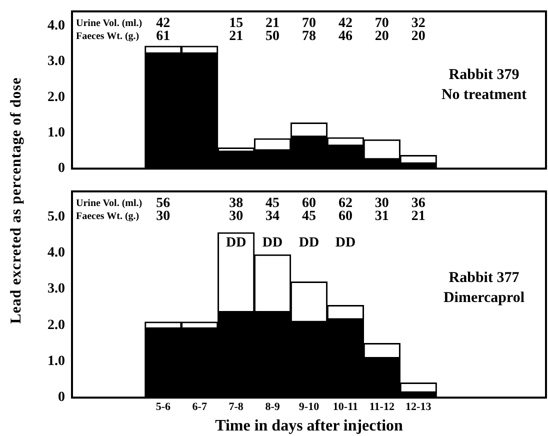  I want to click on text: No treatment, so click(484, 95).